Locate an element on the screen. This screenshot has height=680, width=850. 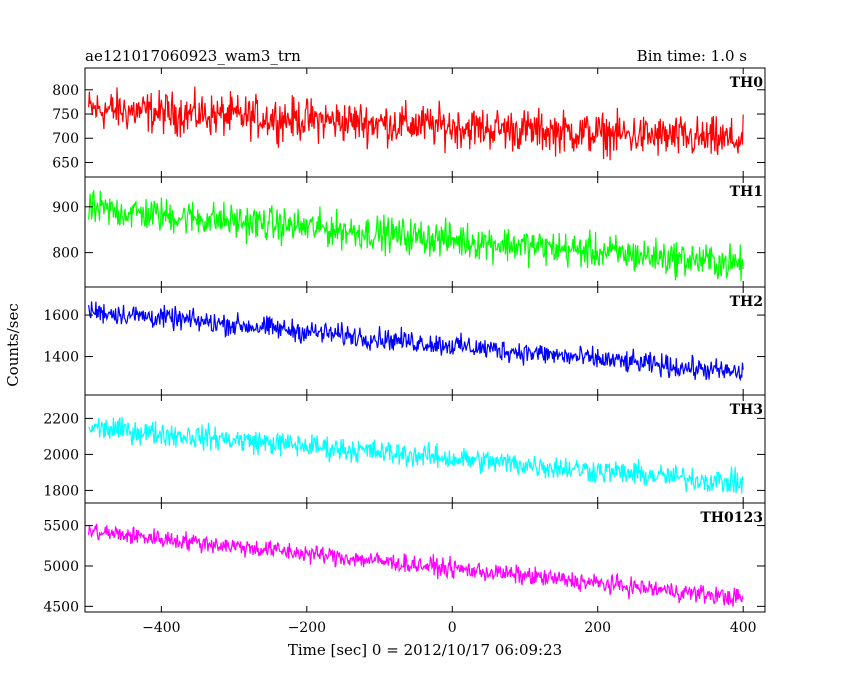
x-axis-title: Time [sec] 0 = 2012/10/17 06:09:23 is located at coordinates (425, 650).